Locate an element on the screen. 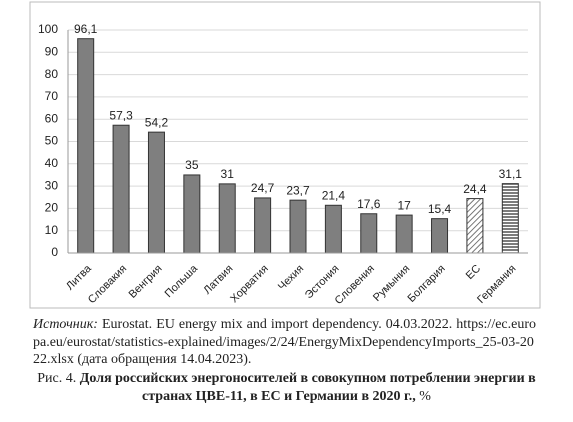 The width and height of the screenshot is (573, 422). value-label: 24,7 is located at coordinates (263, 188).